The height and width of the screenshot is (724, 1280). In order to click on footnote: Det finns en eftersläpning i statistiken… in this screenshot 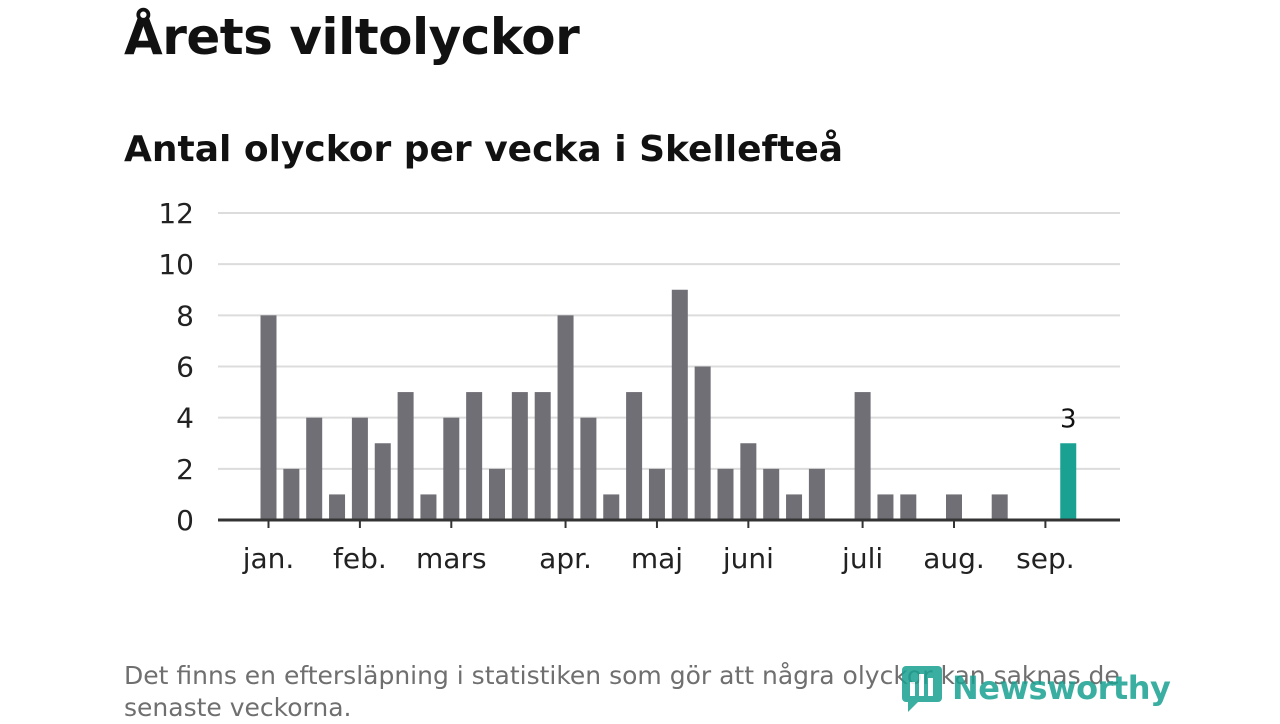, I will do `click(622, 691)`.